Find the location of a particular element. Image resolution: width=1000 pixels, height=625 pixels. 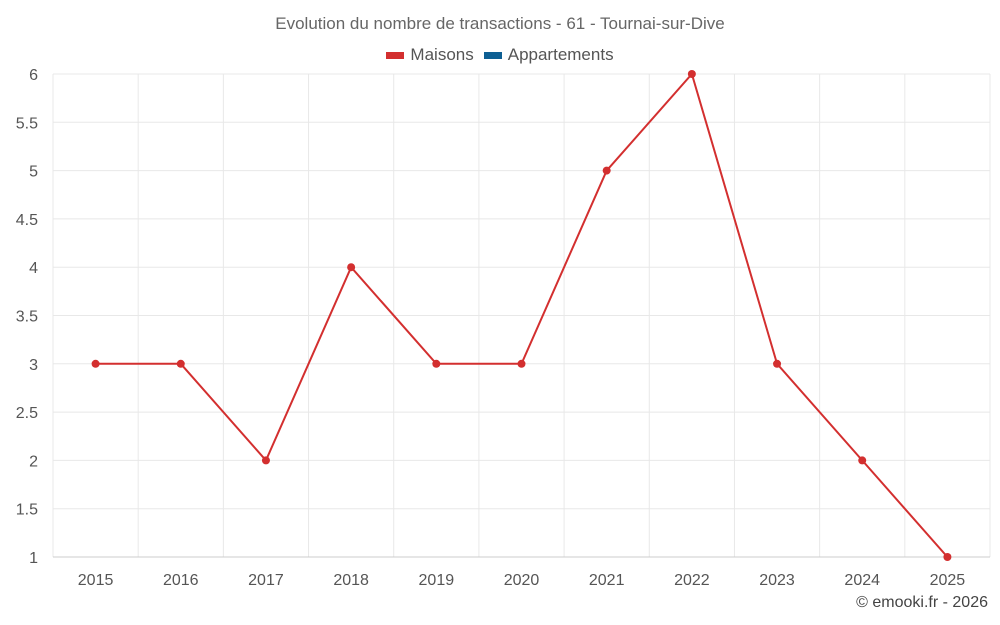

y-tick-label: 6 is located at coordinates (33, 75).